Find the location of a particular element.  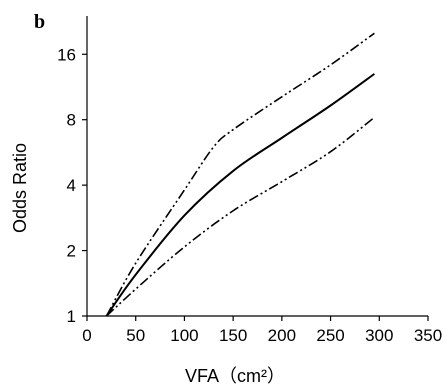

y-tick-label: 1 is located at coordinates (71, 316).